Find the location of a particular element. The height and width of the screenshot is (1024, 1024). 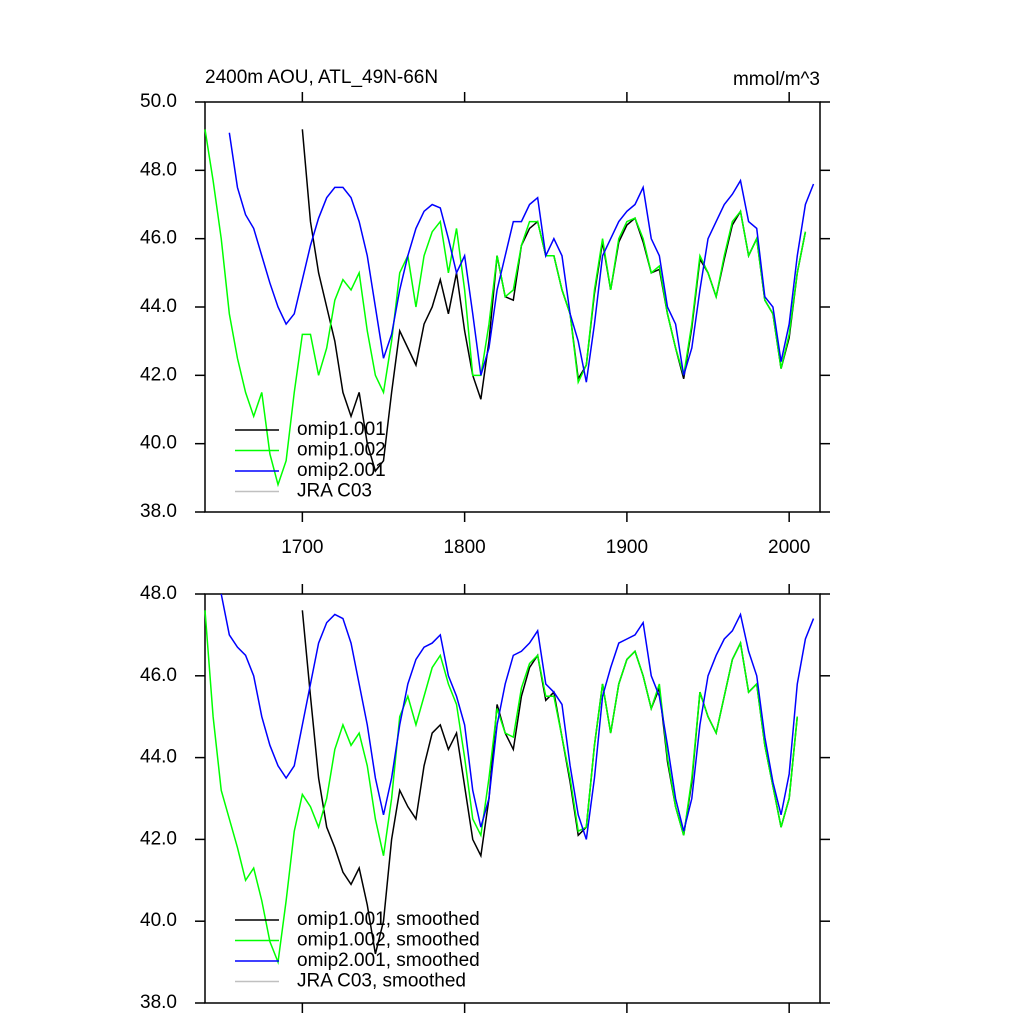

y-tick-label: 50.0 is located at coordinates (158, 101).